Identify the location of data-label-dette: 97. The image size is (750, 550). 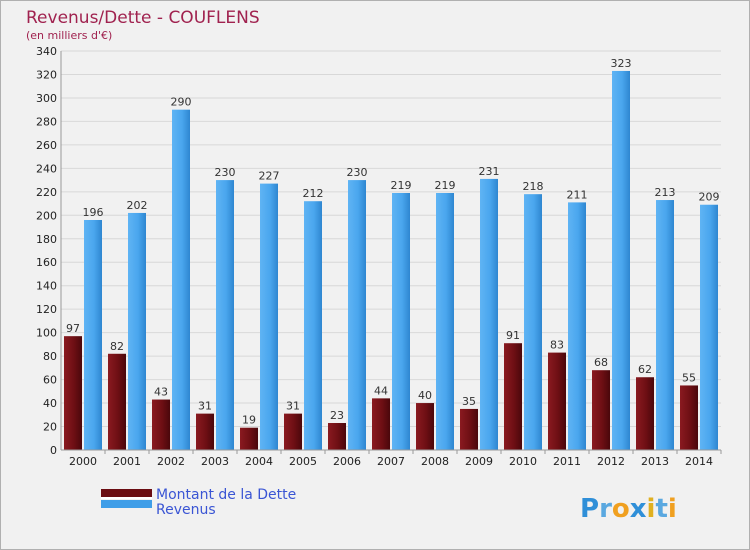
(73, 328).